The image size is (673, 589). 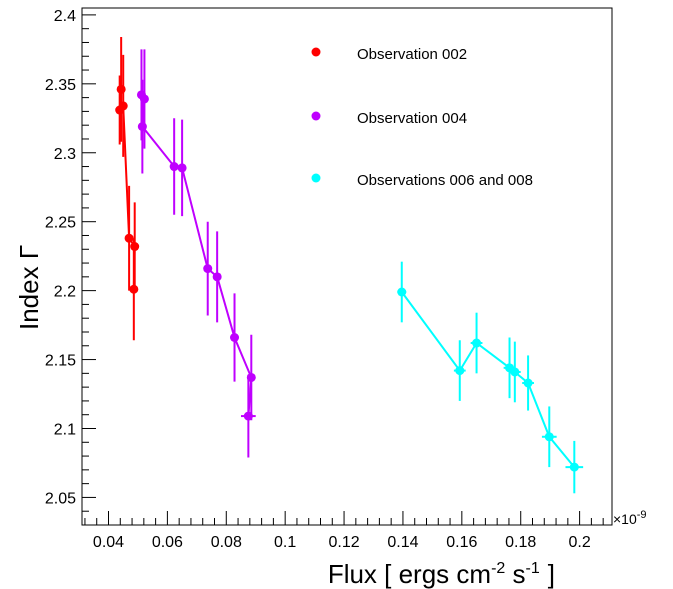 I want to click on legend-entry: Observation 002, so click(x=412, y=54).